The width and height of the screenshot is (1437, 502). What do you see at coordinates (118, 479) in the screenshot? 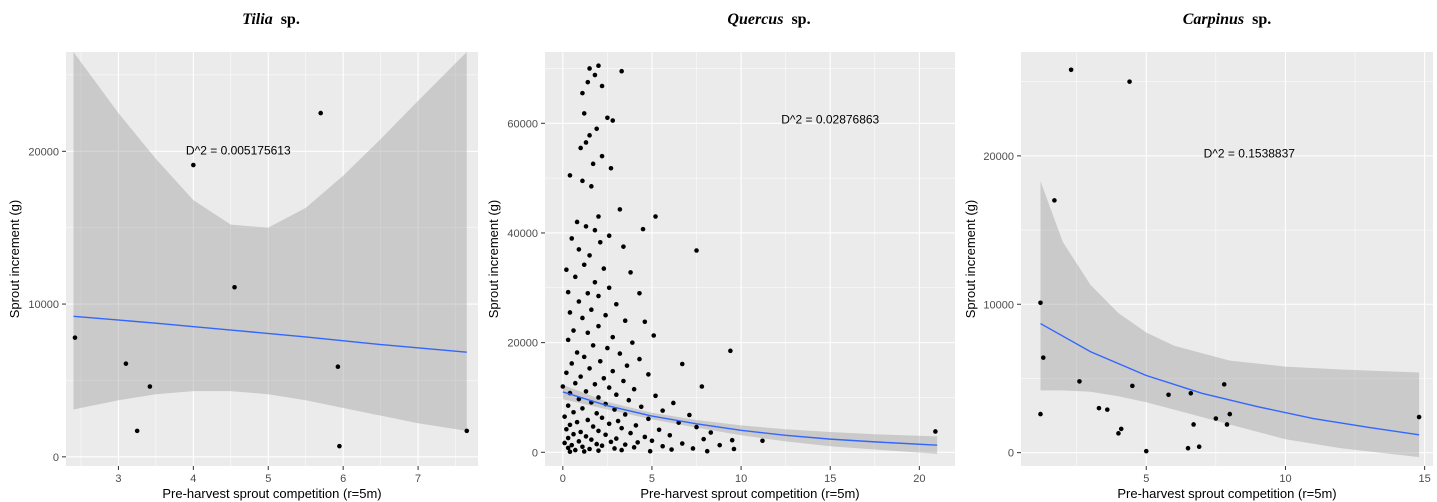
I see `x-tick-label: 3` at bounding box center [118, 479].